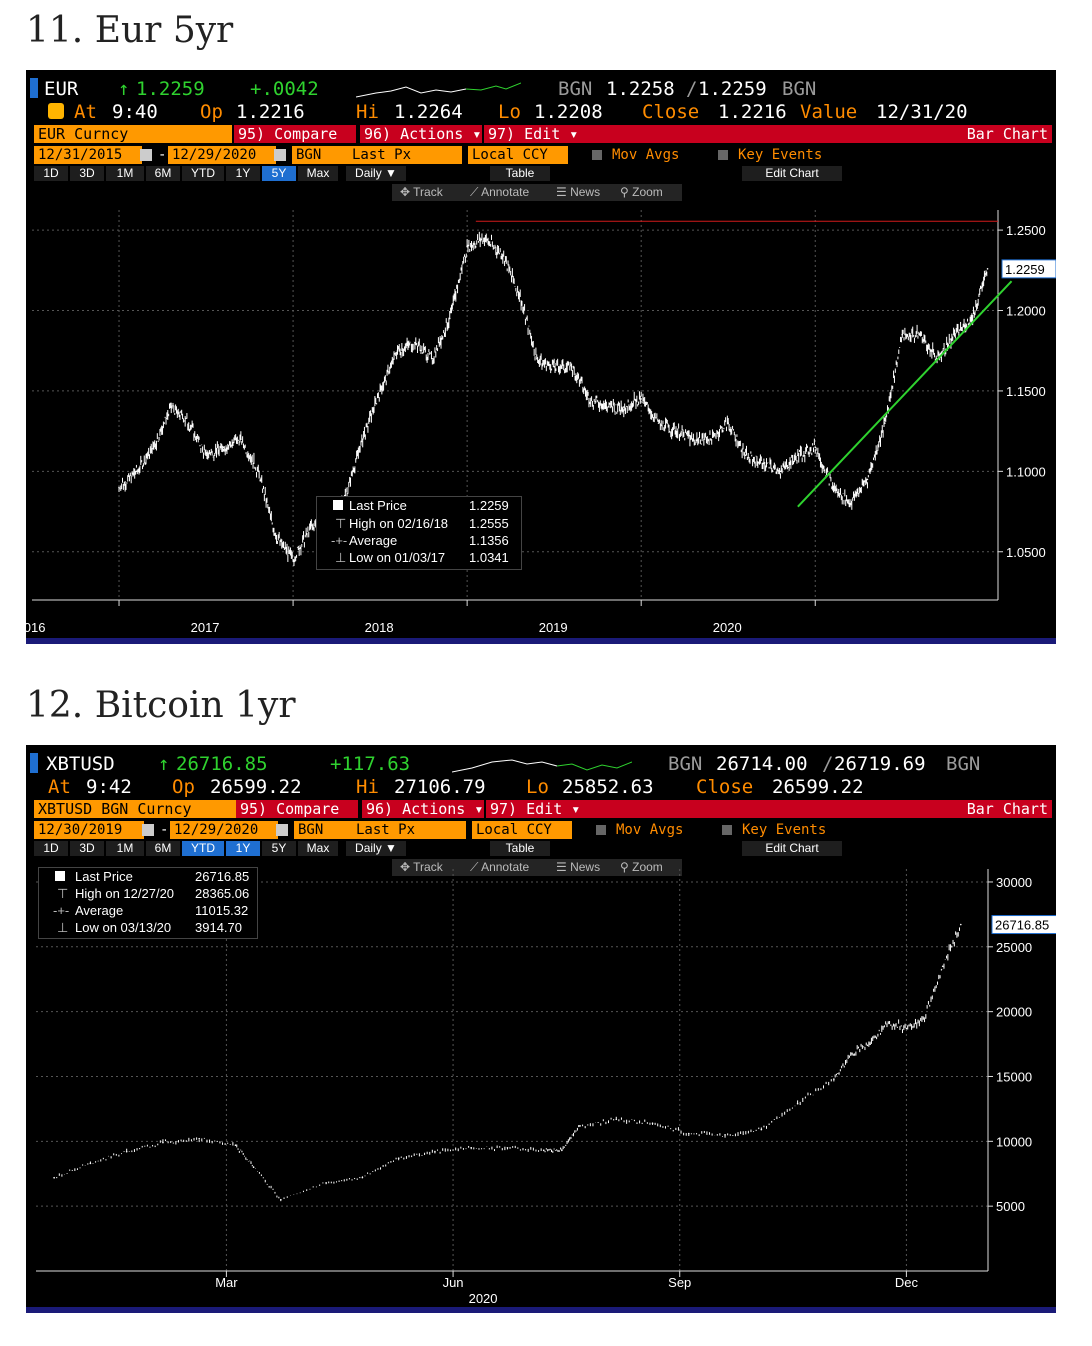  Describe the element at coordinates (370, 764) in the screenshot. I see `net-change: +117.63` at that location.